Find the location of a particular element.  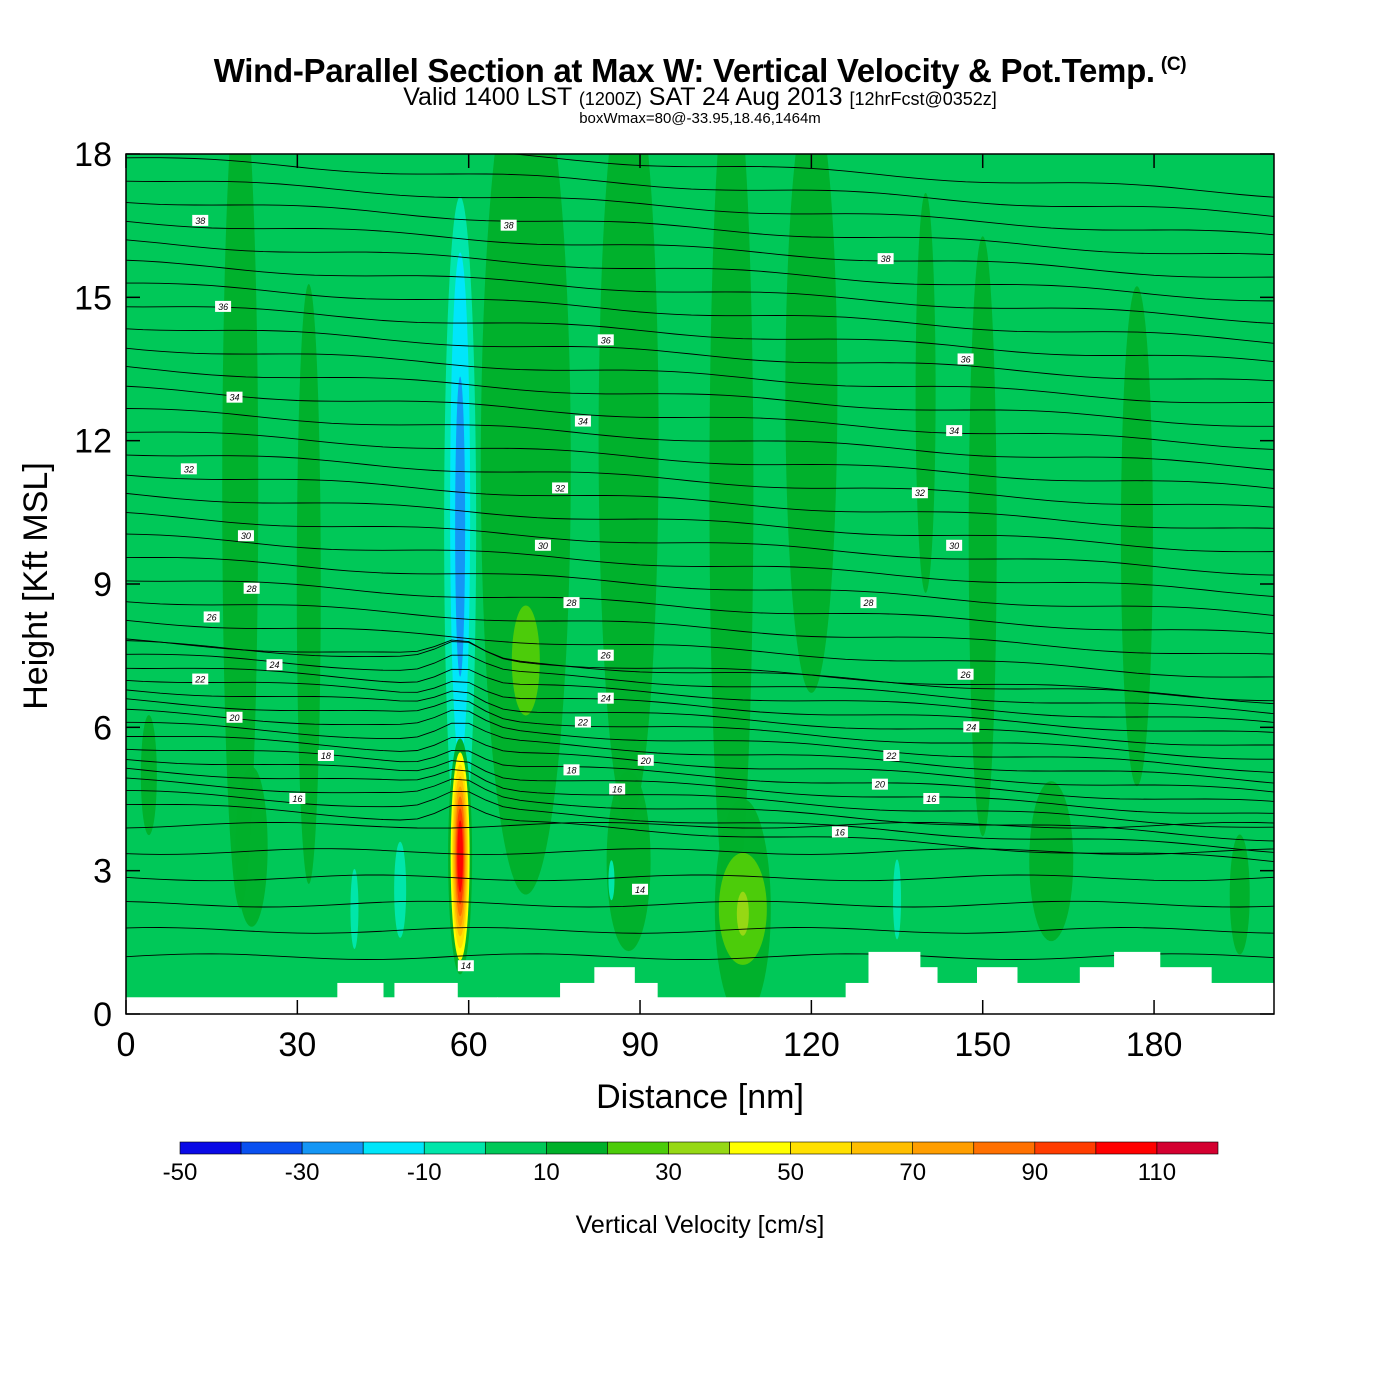

y-axis-label: Height [Kft MSL] is located at coordinates (36, 586).